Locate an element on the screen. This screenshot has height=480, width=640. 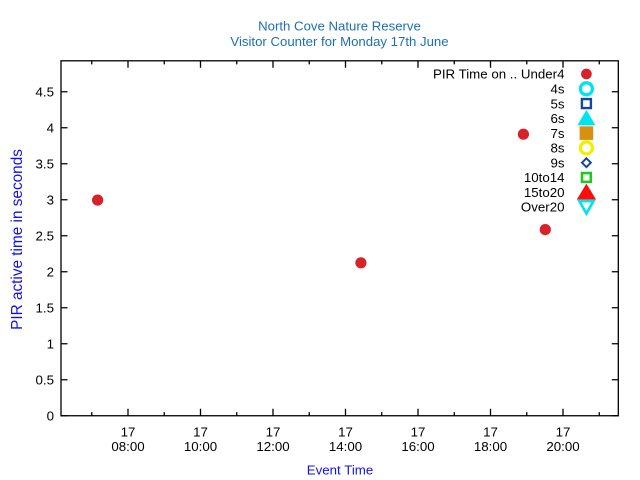
svg-text: 0.5 is located at coordinates (45, 379).